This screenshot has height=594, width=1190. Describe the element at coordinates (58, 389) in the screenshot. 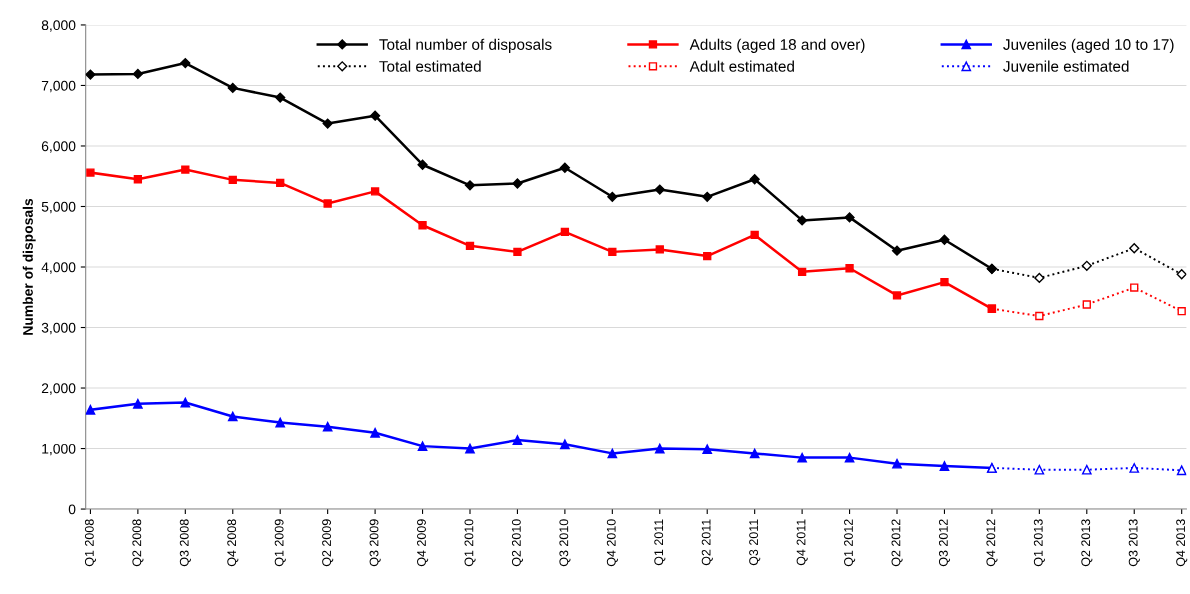

I see `y-tick-label: 2,000` at that location.